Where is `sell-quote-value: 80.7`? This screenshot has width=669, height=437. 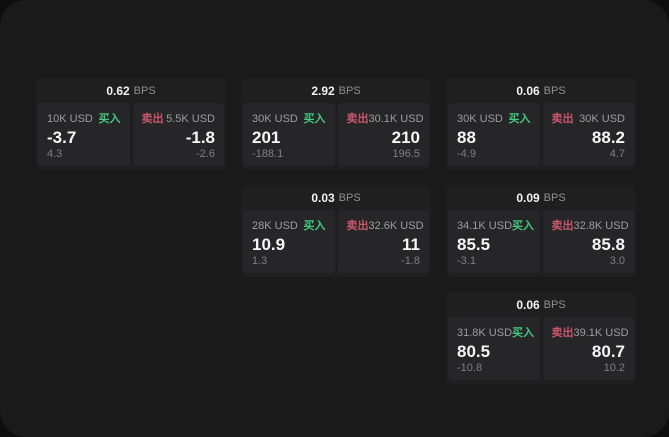
sell-quote-value: 80.7 is located at coordinates (608, 351).